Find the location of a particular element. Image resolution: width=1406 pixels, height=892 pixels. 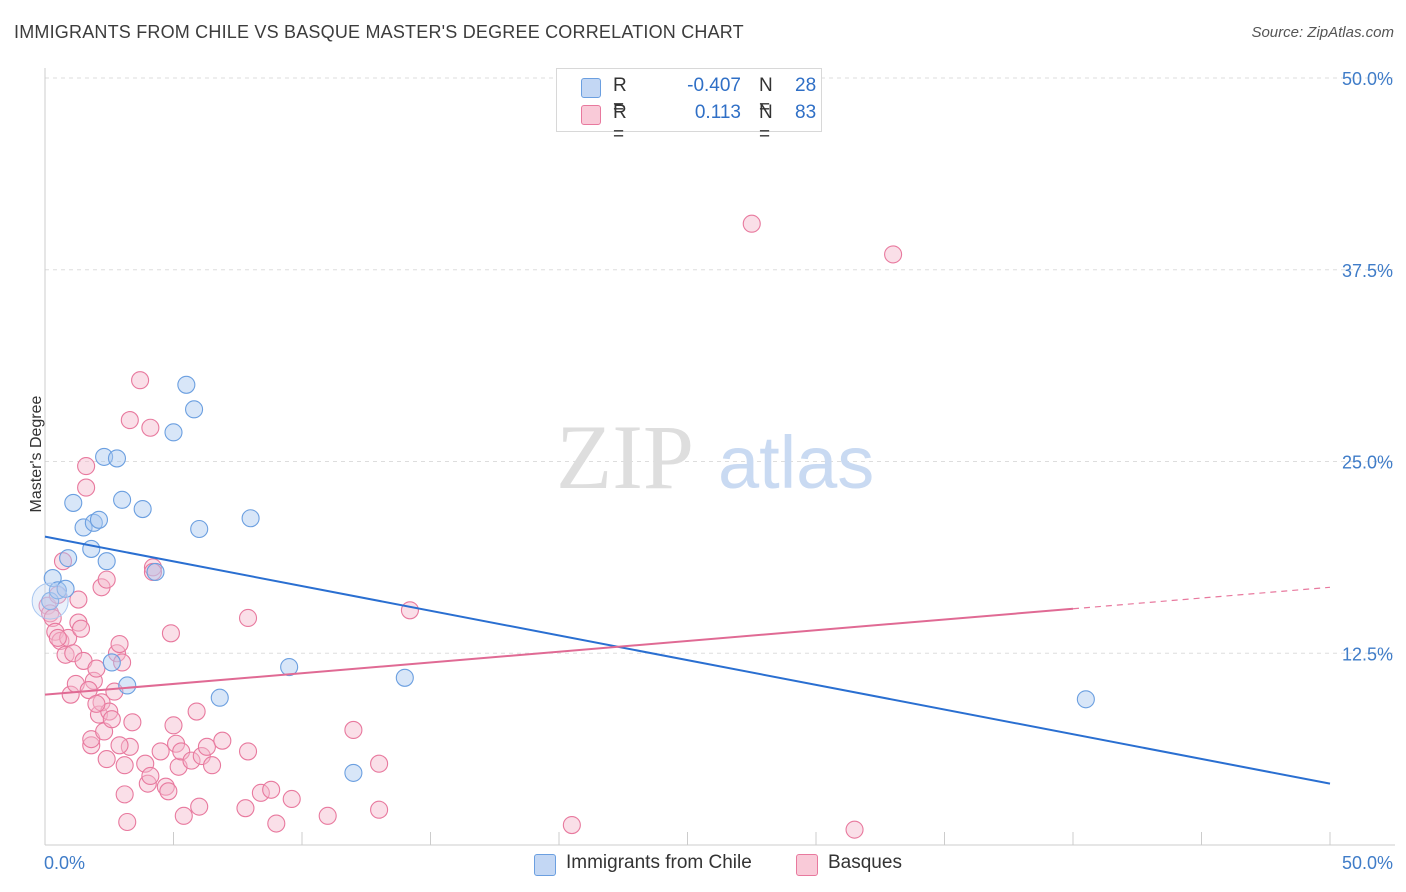

series-legend: Immigrants from Chile Basques is located at coordinates (703, 865).